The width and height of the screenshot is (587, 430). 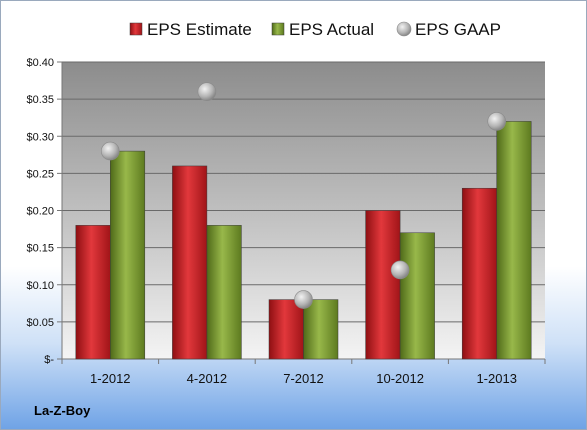 What do you see at coordinates (62, 410) in the screenshot?
I see `company-name: La-Z-Boy` at bounding box center [62, 410].